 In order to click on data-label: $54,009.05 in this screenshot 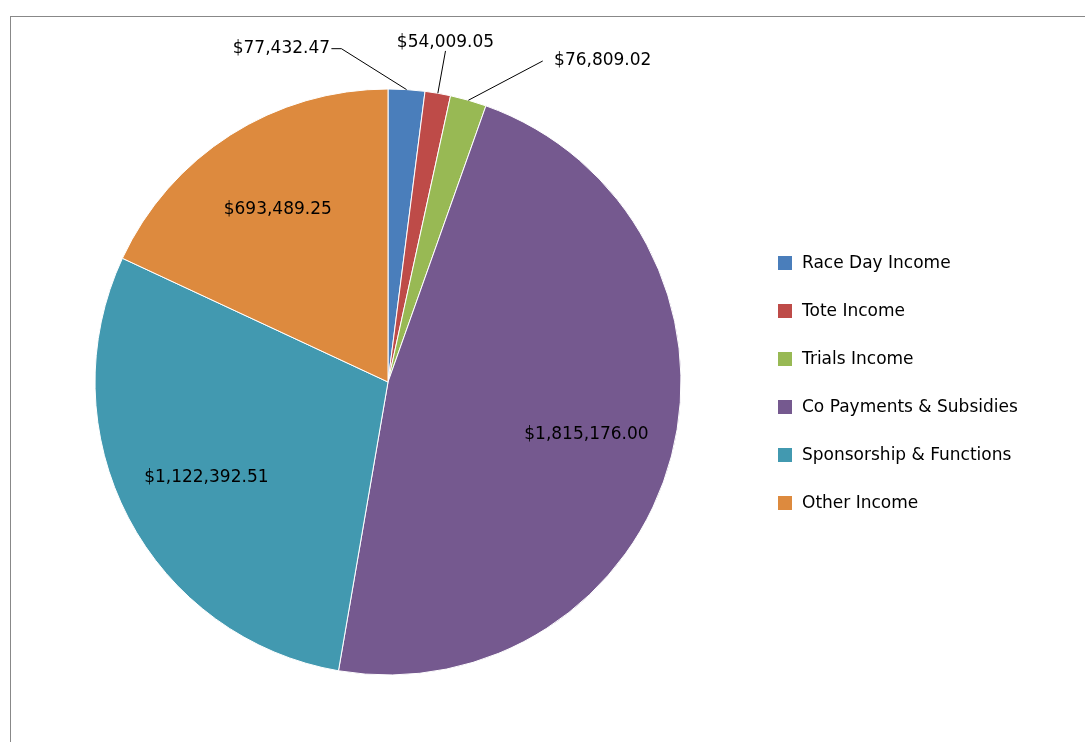, I will do `click(445, 40)`.